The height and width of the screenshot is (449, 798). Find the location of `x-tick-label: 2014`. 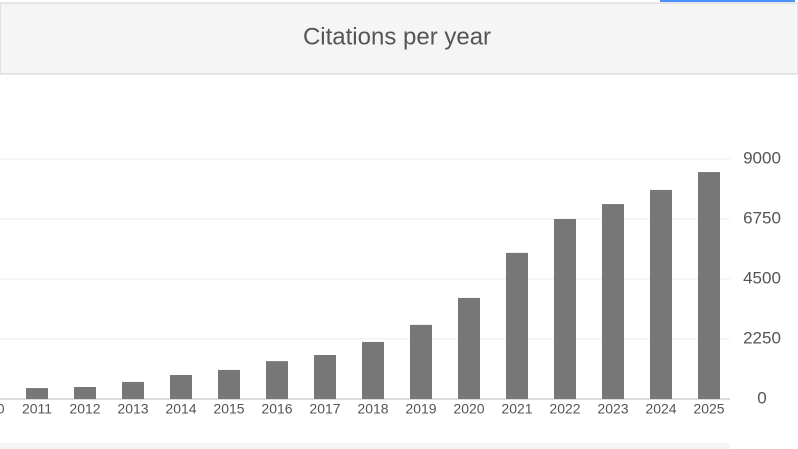

x-tick-label: 2014 is located at coordinates (180, 409).